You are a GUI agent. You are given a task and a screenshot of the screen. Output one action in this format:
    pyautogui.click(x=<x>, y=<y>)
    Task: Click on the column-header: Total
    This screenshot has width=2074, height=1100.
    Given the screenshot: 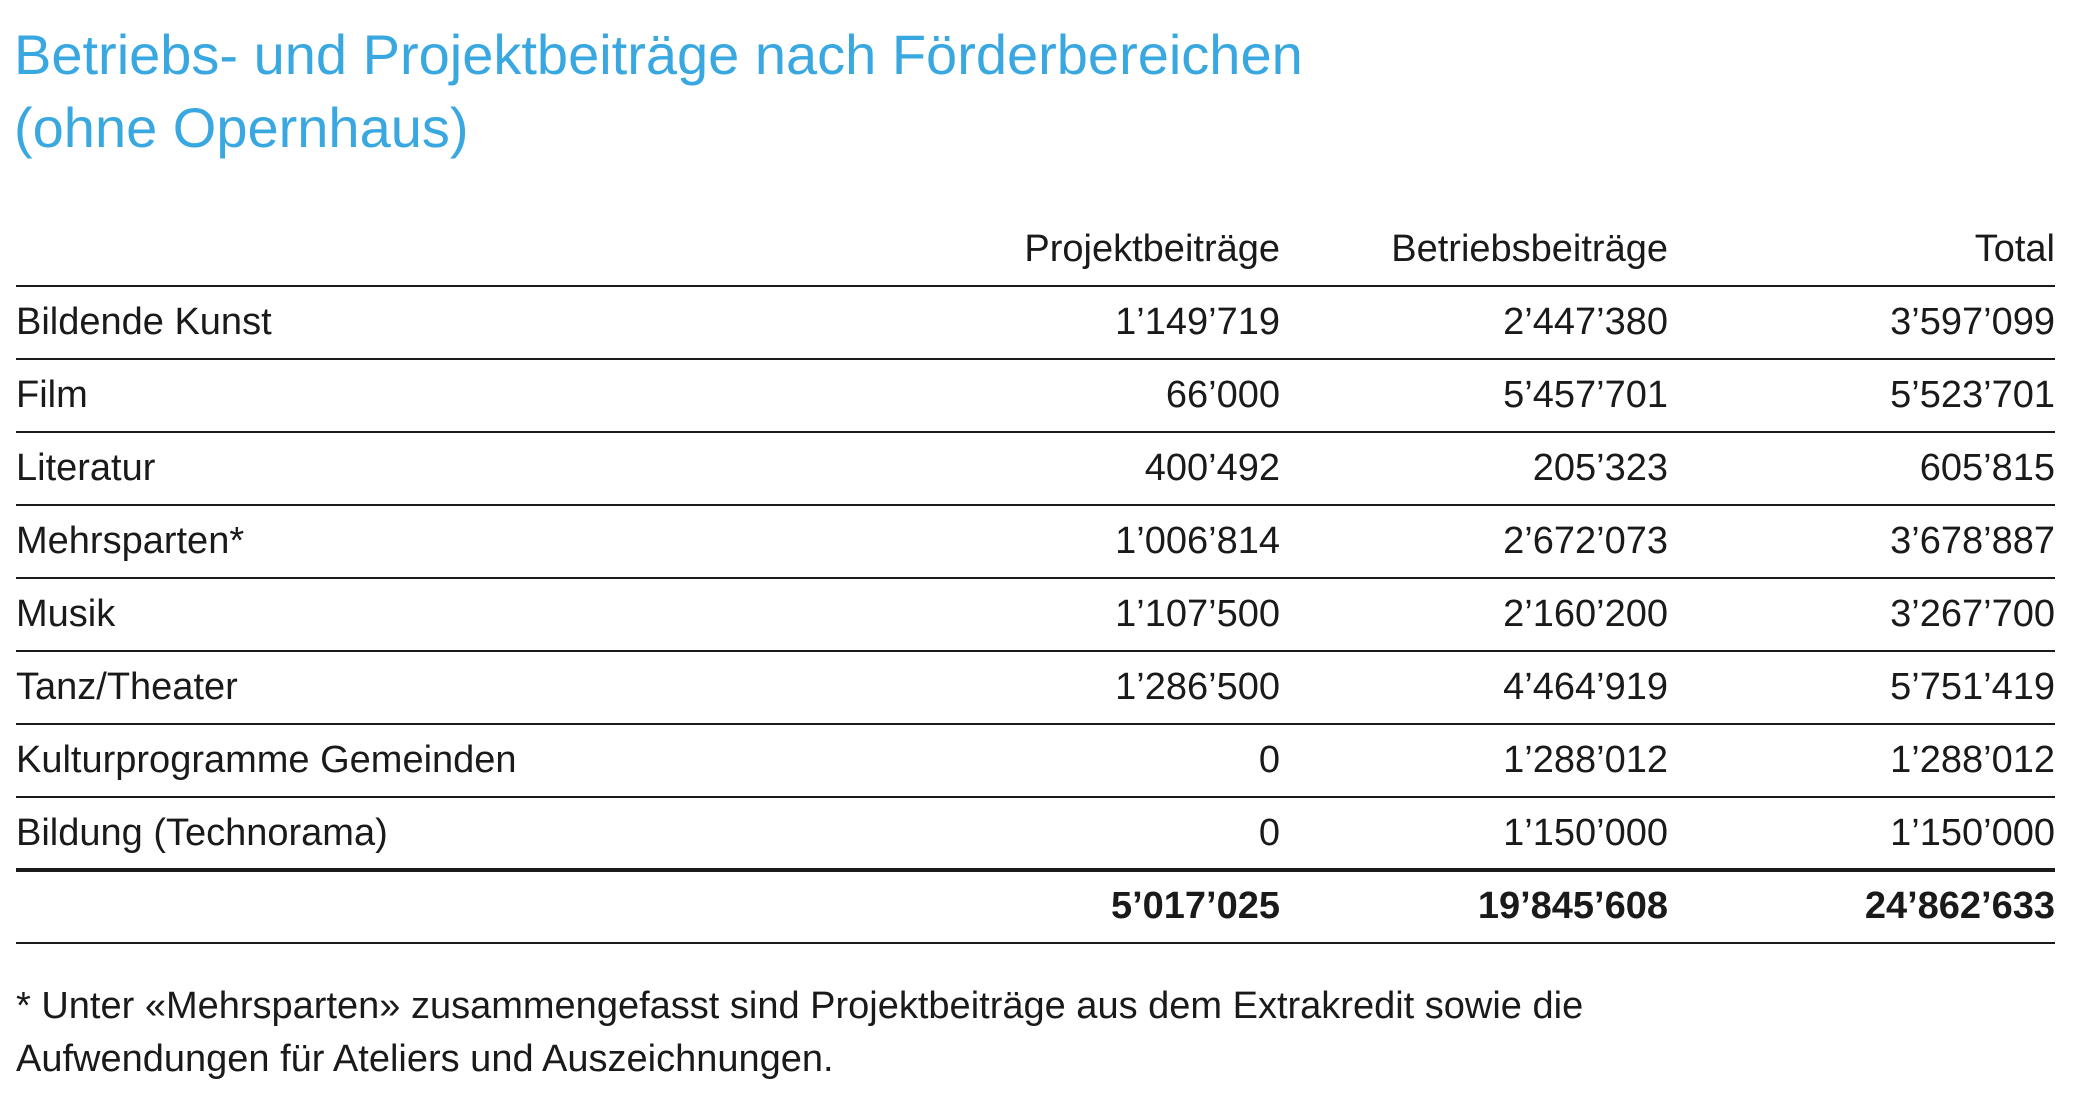 What is the action you would take?
    pyautogui.click(x=2014, y=249)
    